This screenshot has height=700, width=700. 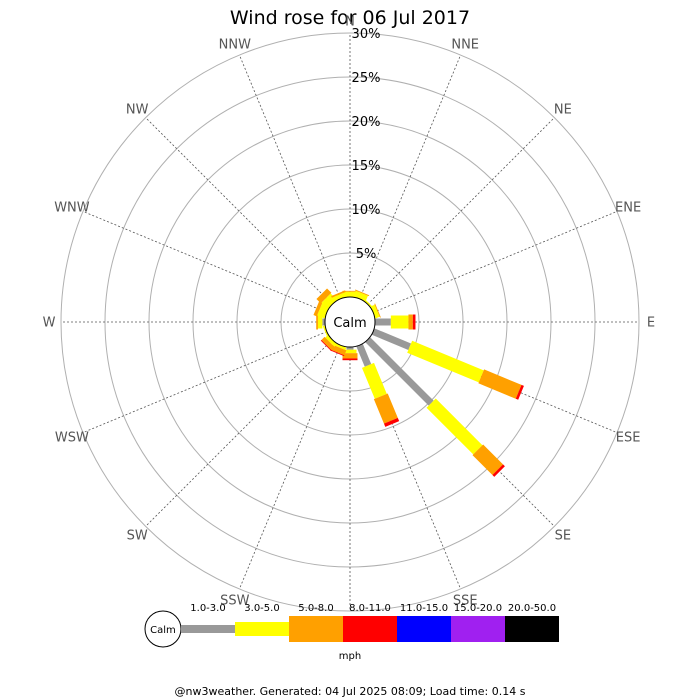 What do you see at coordinates (424, 629) in the screenshot?
I see `legend-swatch-11.0-15.0` at bounding box center [424, 629].